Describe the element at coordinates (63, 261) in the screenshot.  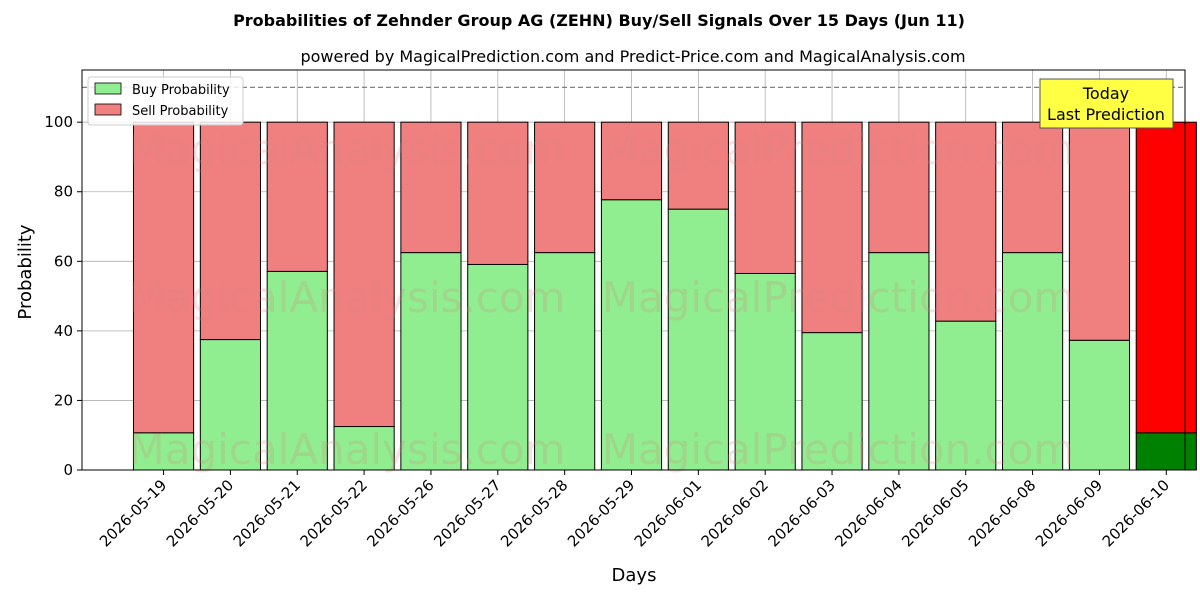
I see `y-tick-label: 60` at that location.